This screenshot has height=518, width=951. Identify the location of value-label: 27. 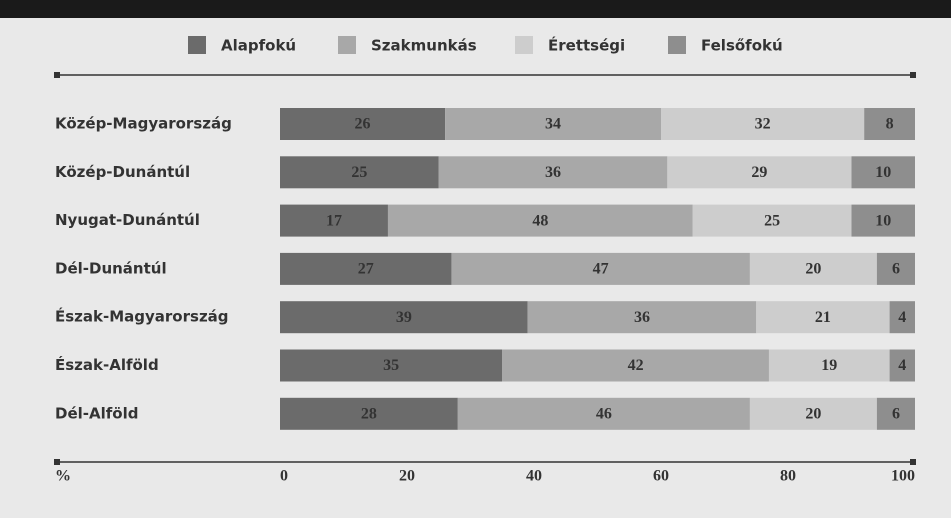
(366, 269).